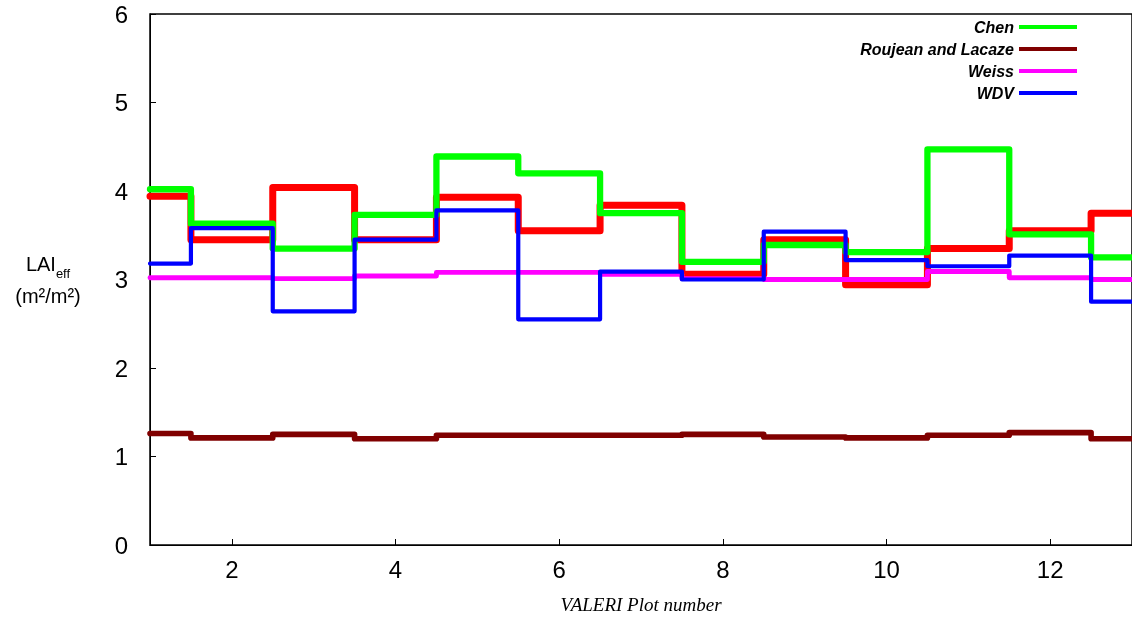 The height and width of the screenshot is (619, 1132). Describe the element at coordinates (121, 456) in the screenshot. I see `y-tick-label: 1` at that location.